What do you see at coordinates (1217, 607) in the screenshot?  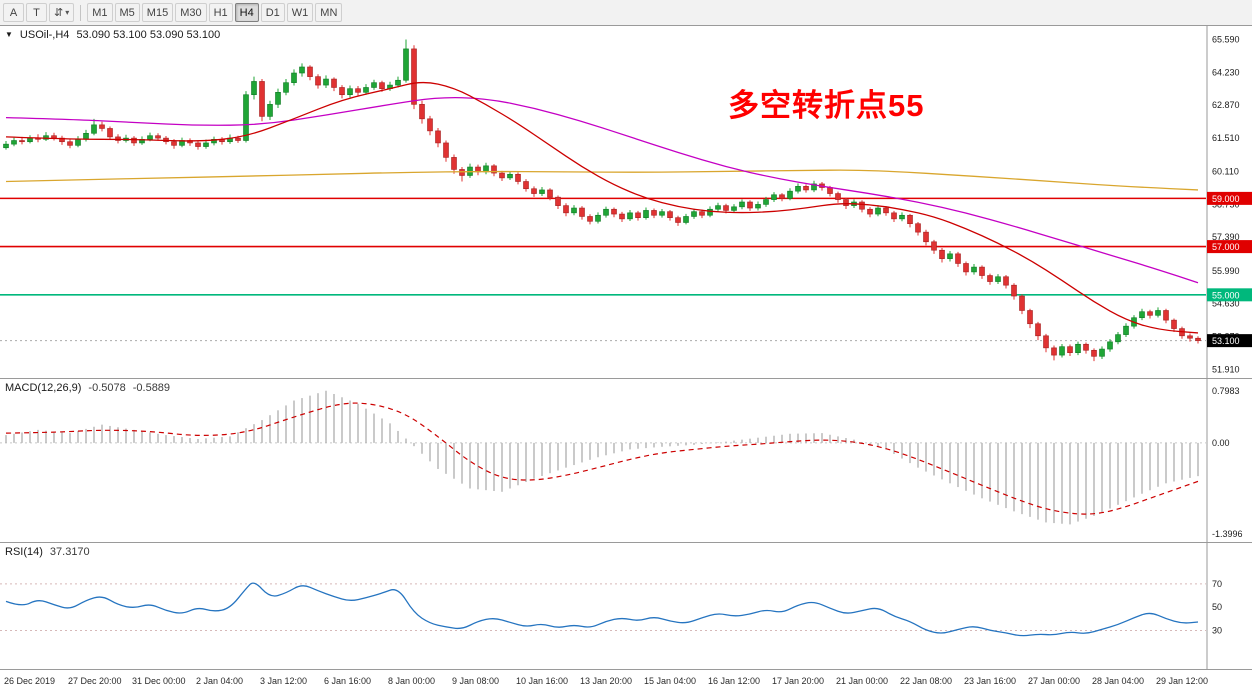 I see `axis-label: 50` at bounding box center [1217, 607].